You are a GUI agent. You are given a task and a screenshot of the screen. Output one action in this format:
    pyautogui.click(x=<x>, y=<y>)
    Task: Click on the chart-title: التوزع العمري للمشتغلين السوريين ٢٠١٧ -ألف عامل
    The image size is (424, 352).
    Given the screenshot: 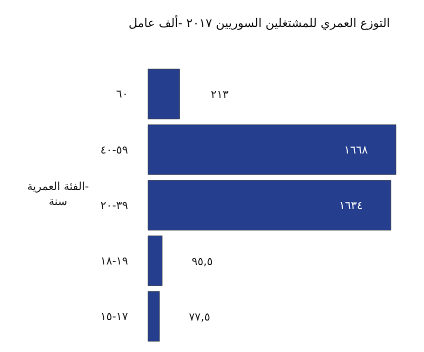 What is the action you would take?
    pyautogui.click(x=259, y=23)
    